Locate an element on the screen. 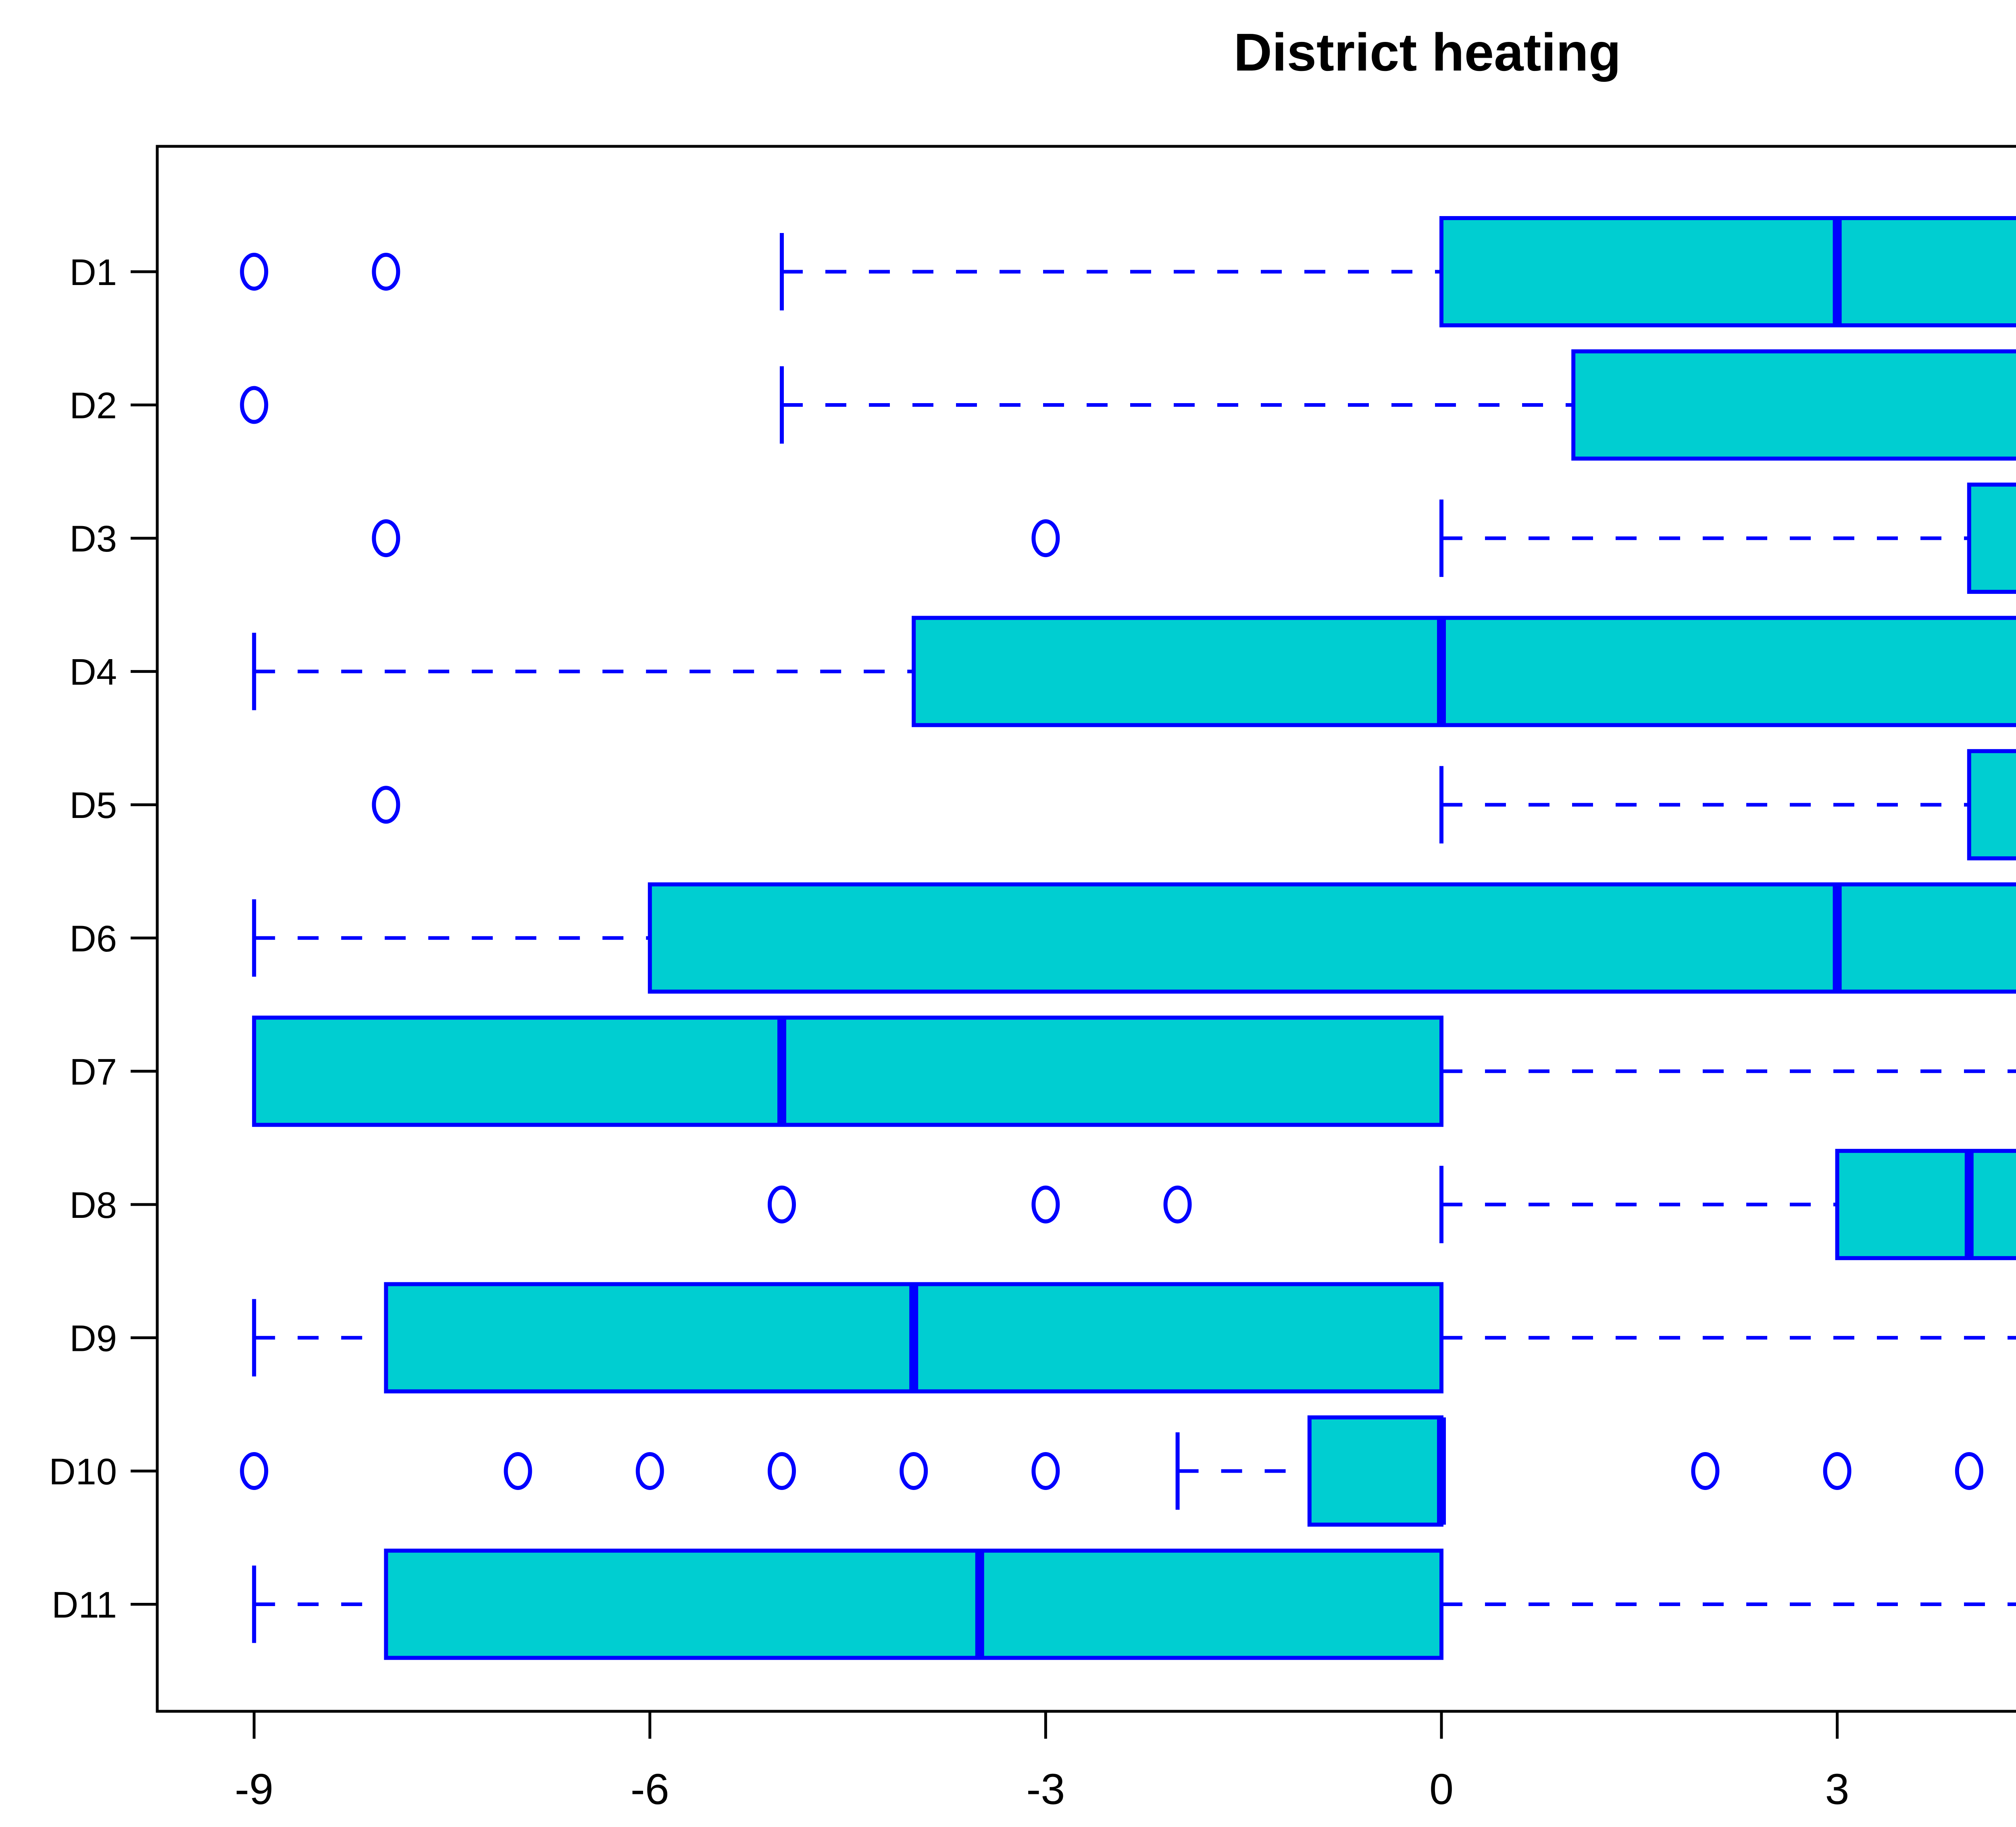  y-axis-tick-label: D2 is located at coordinates (93, 406).